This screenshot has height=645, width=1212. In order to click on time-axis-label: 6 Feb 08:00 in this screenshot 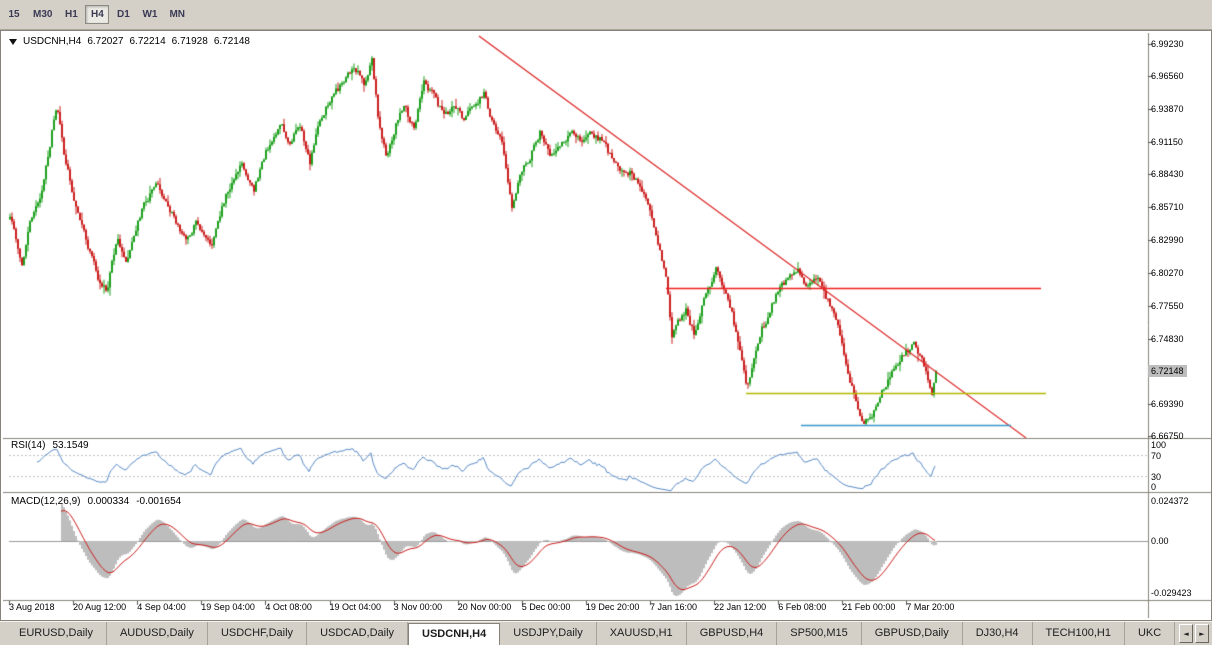, I will do `click(802, 607)`.